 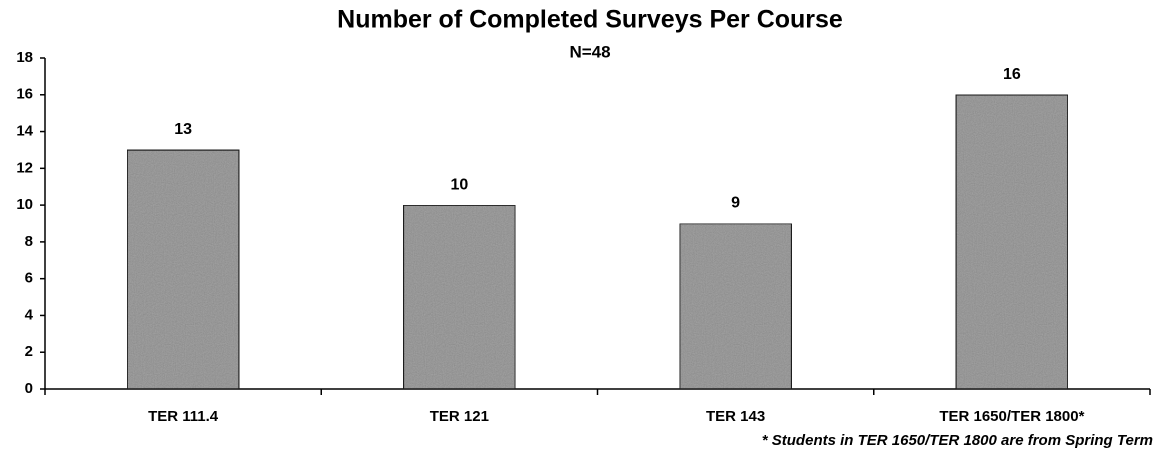 What do you see at coordinates (590, 20) in the screenshot?
I see `chart-title: Number of Completed Surveys Per Course` at bounding box center [590, 20].